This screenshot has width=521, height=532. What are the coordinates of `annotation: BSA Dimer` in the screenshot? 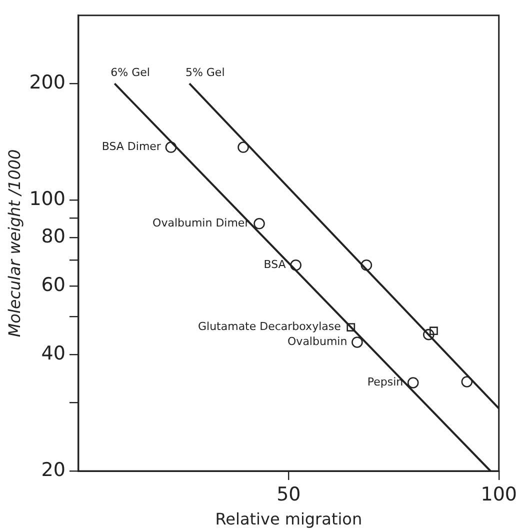 It's located at (132, 147).